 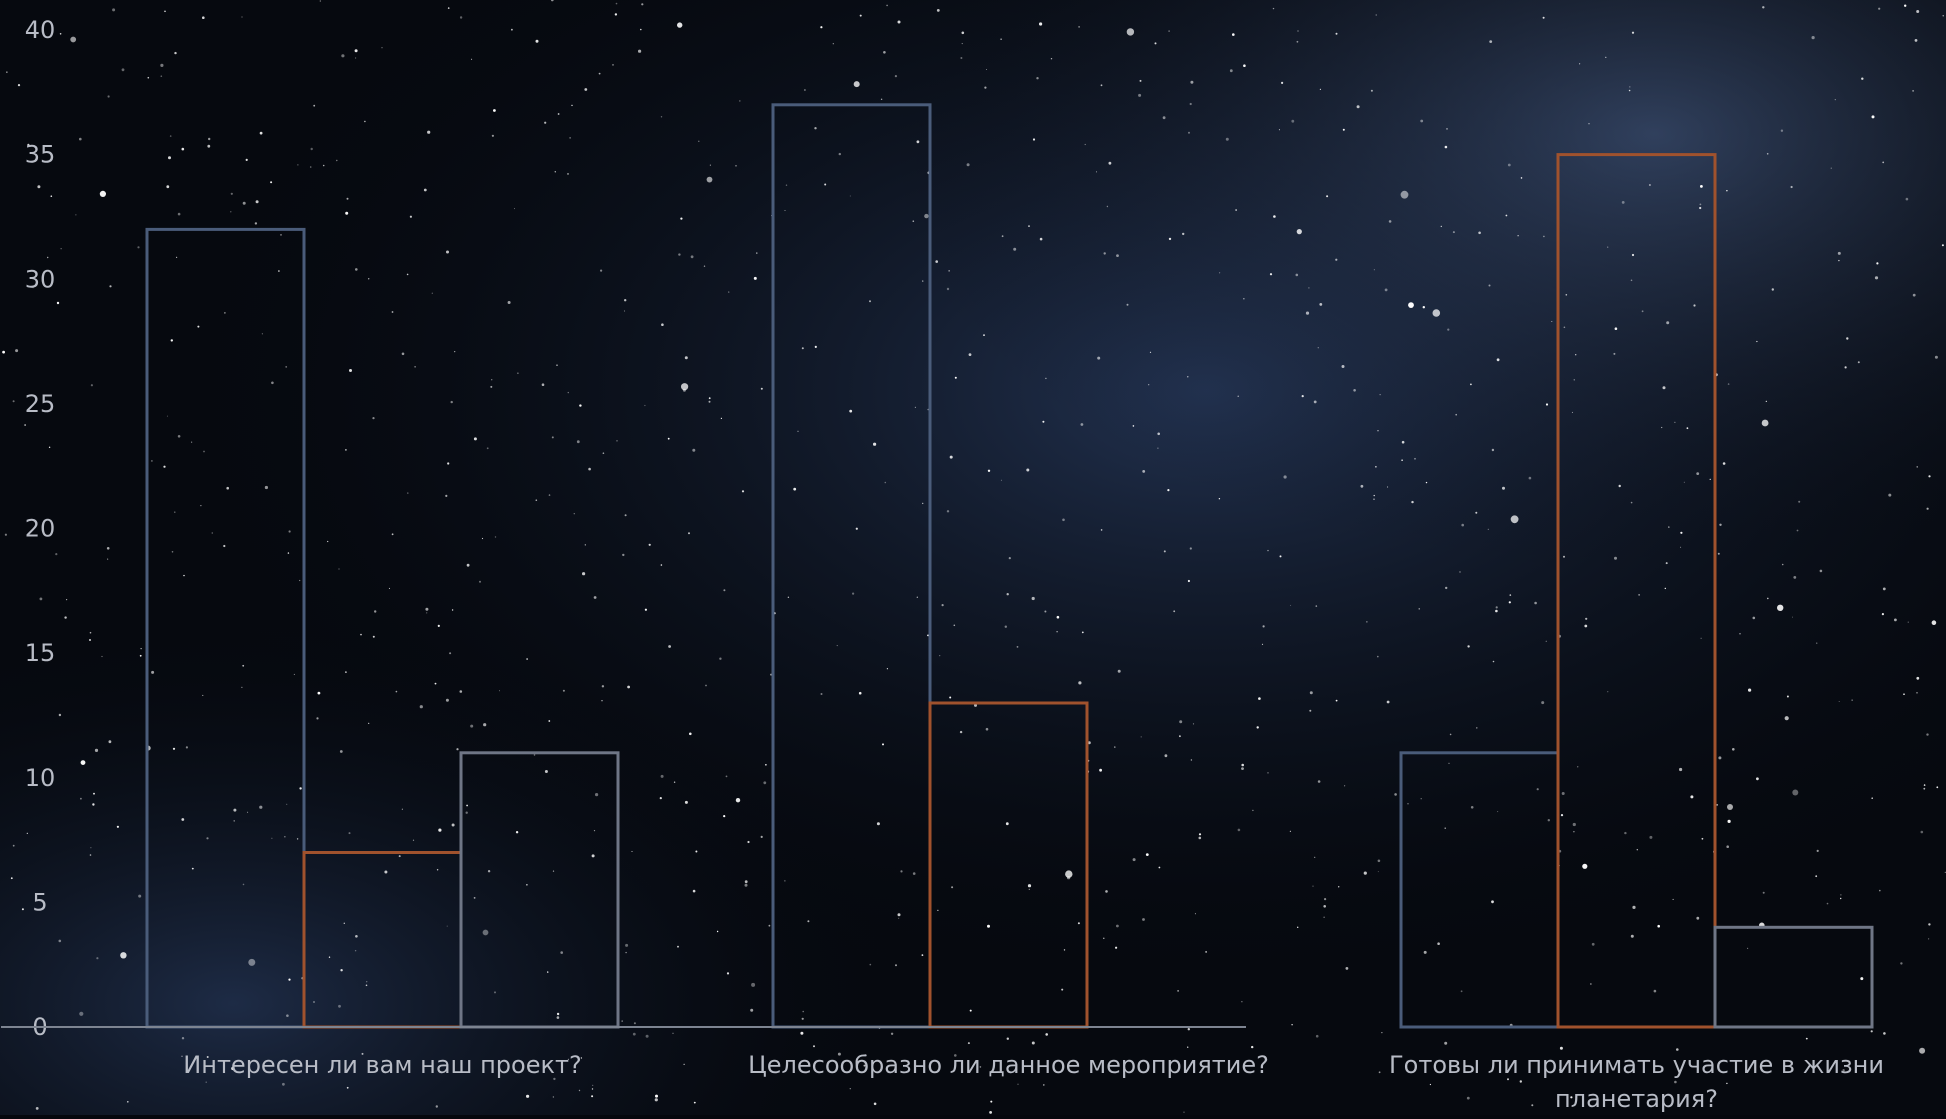 What do you see at coordinates (40, 30) in the screenshot?
I see `y-tick-label: 40` at bounding box center [40, 30].